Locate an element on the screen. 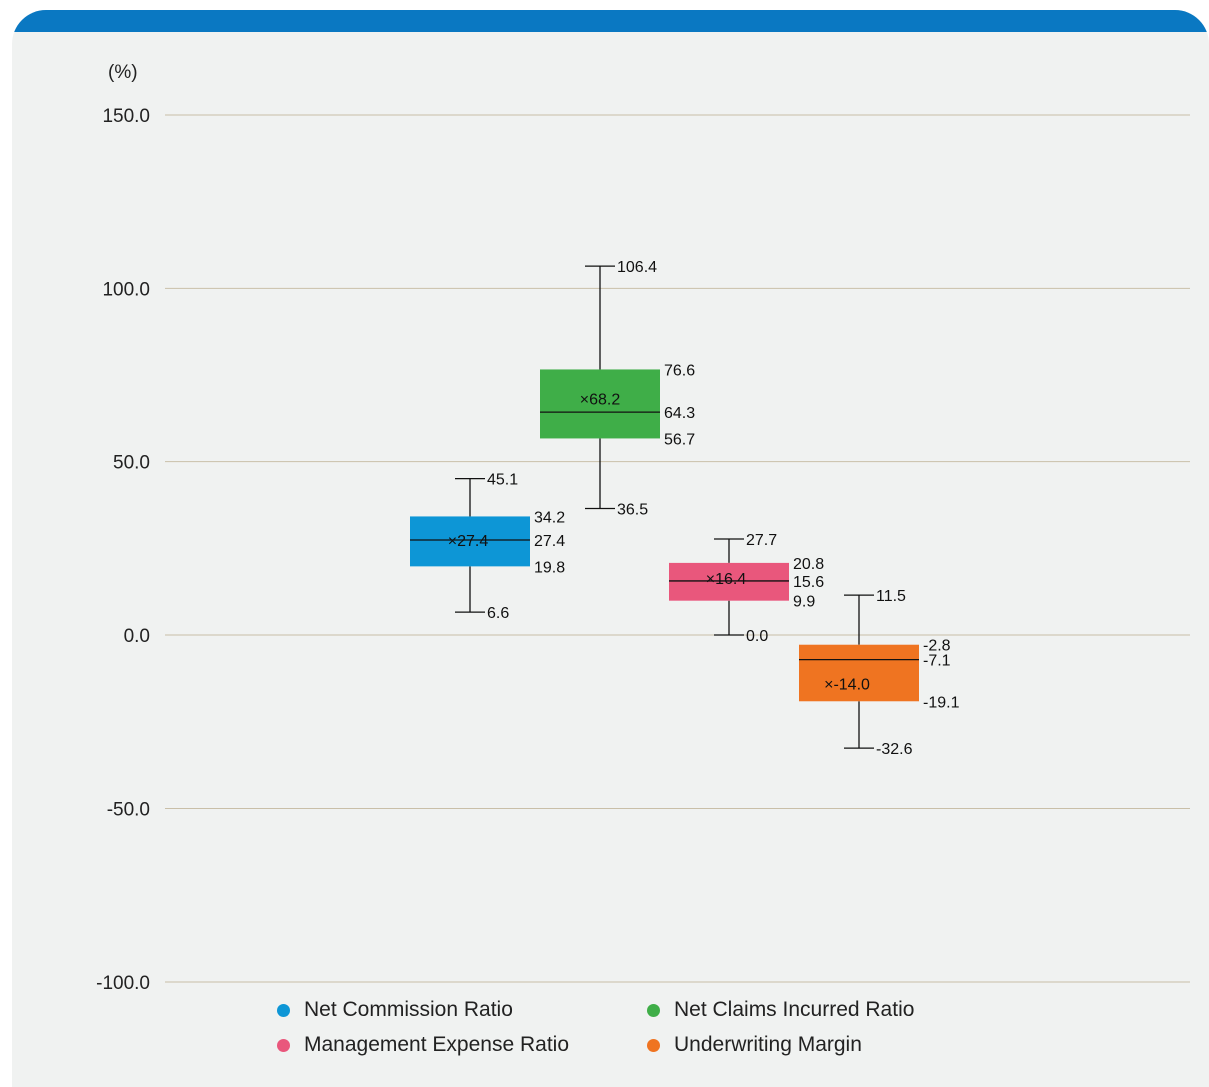 The width and height of the screenshot is (1209, 1087). mean-label-management-expense-ratio: ×16.4 is located at coordinates (726, 579).